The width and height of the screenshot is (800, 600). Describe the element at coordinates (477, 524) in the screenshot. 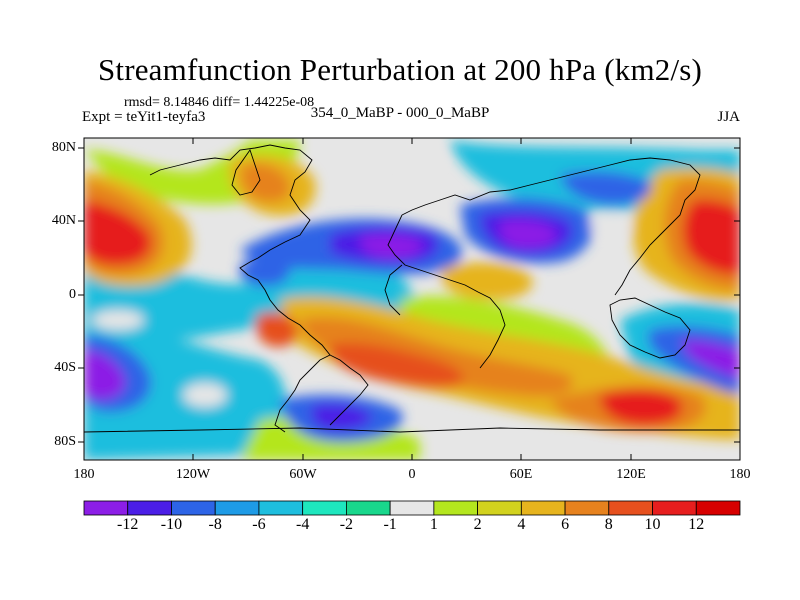

I see `colorbar-label: 2` at that location.